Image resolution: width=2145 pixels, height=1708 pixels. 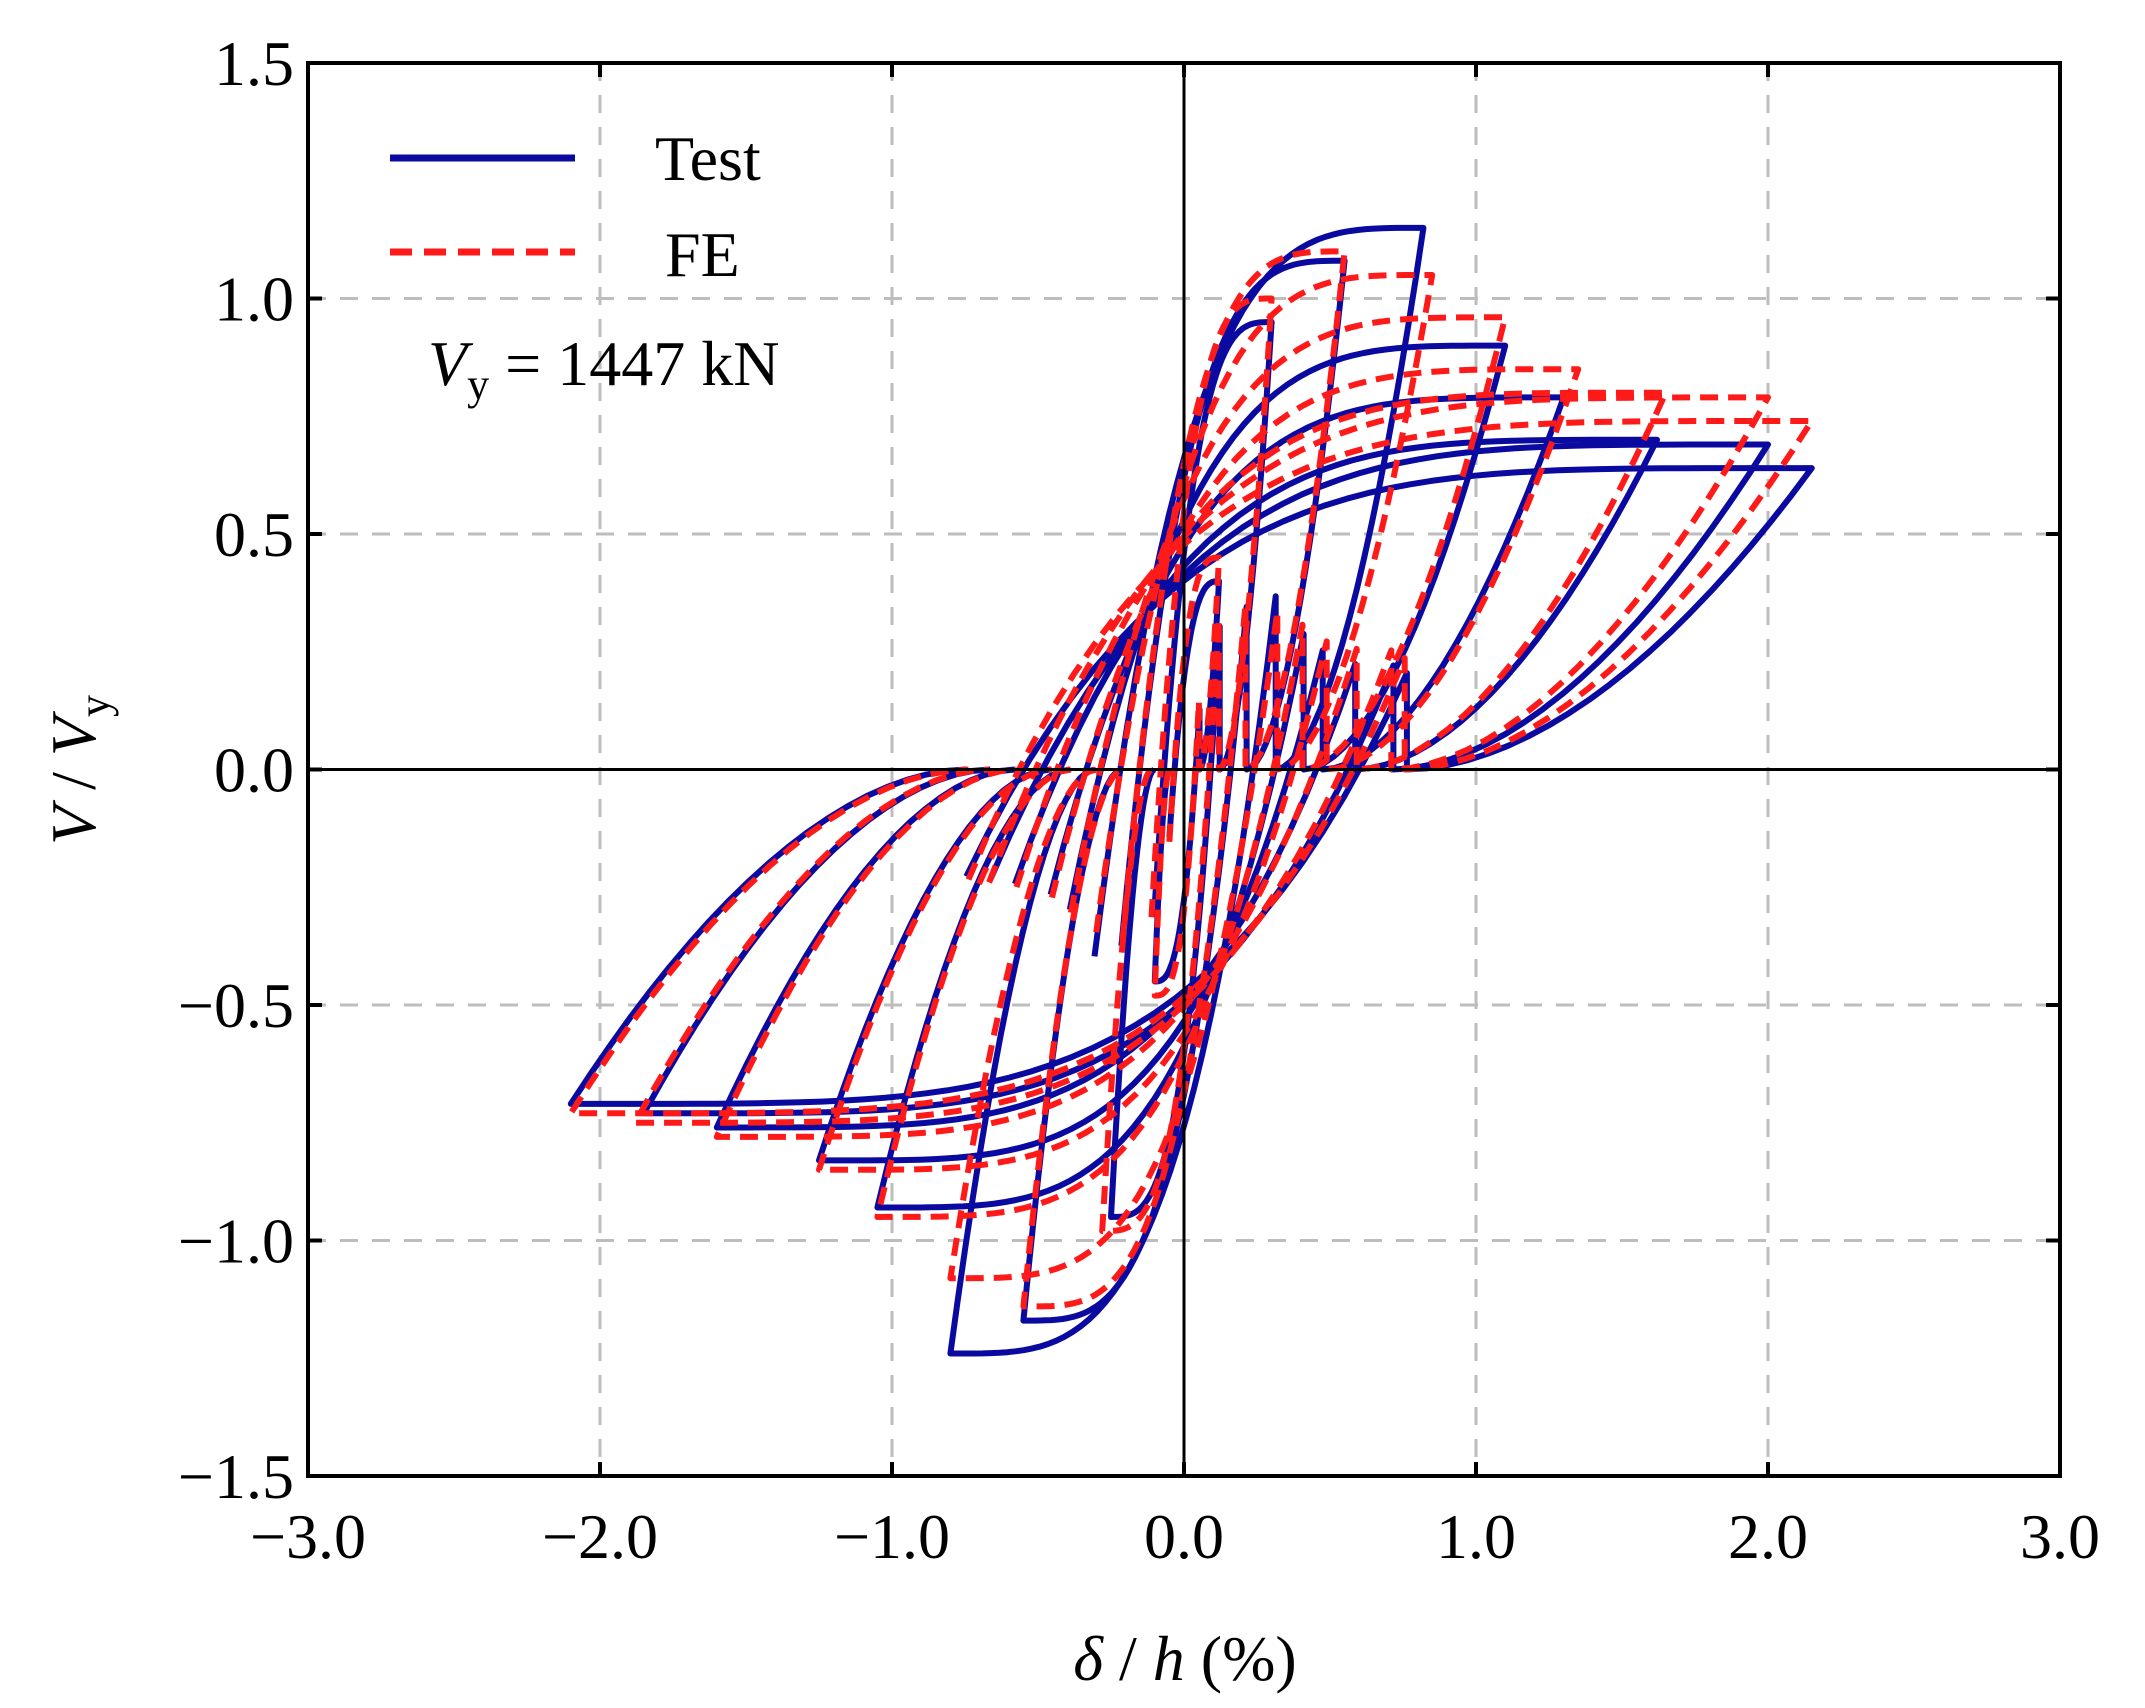 What do you see at coordinates (708, 158) in the screenshot?
I see `legend-label-test: Test` at bounding box center [708, 158].